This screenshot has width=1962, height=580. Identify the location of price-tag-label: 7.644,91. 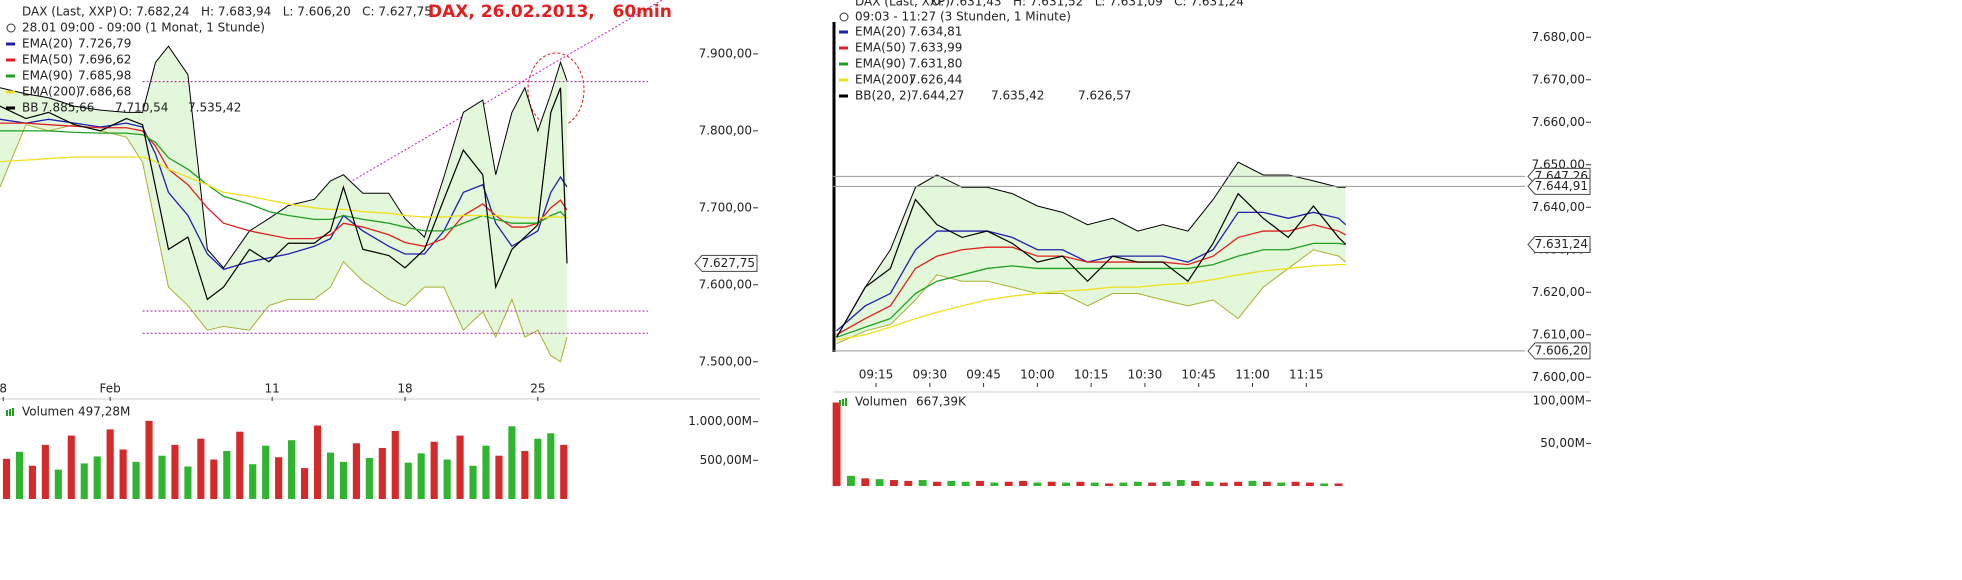
(1561, 186).